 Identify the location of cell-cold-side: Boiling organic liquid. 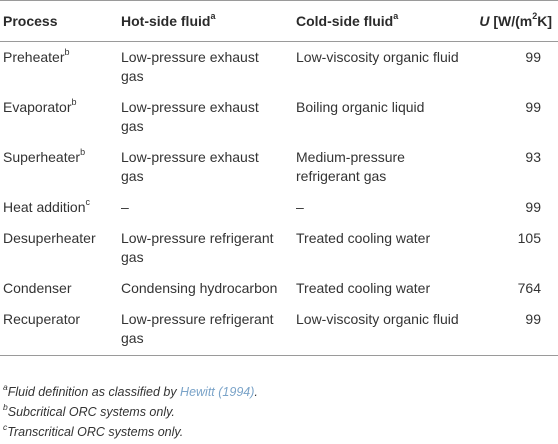
(360, 107).